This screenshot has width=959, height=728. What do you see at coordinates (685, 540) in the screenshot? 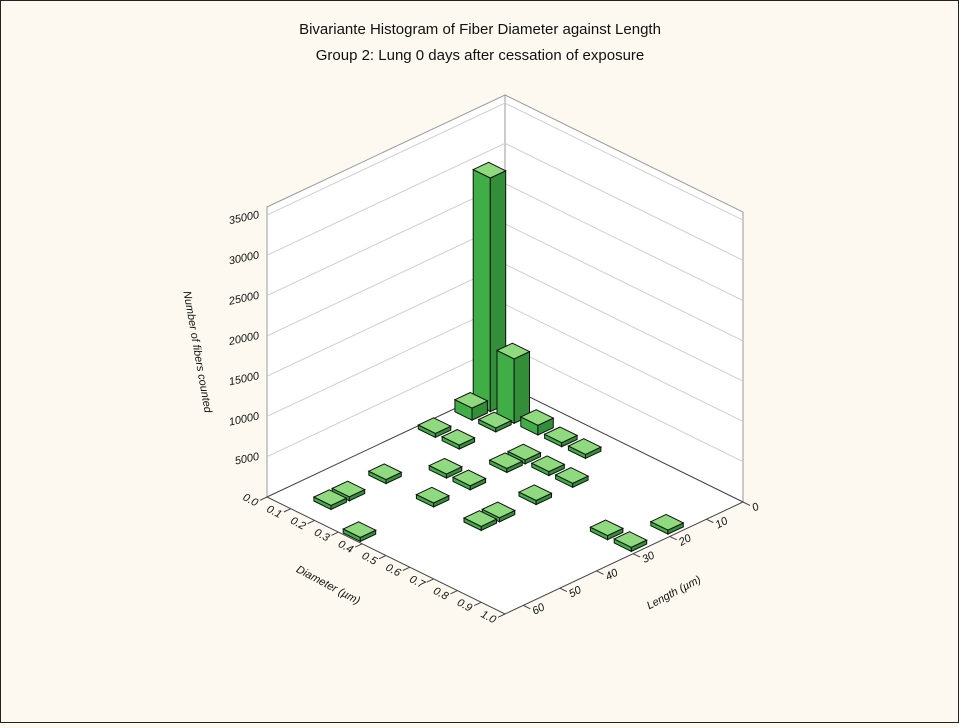
I see `y-tick-label: 20` at bounding box center [685, 540].